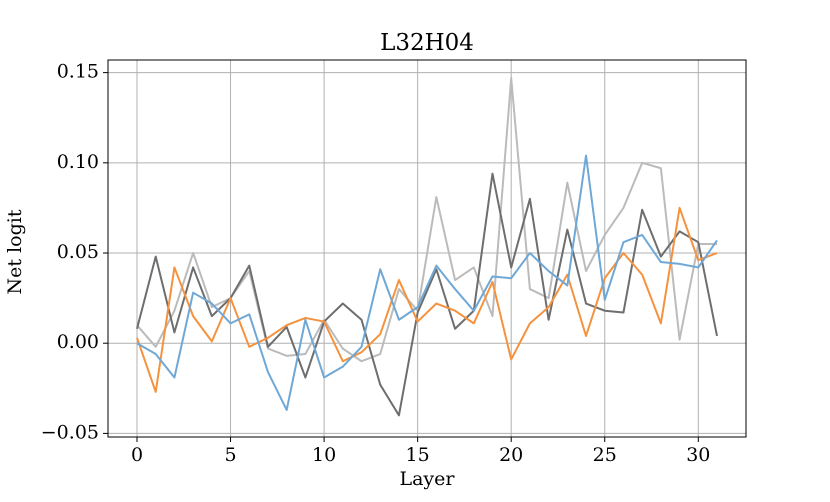 This screenshot has width=830, height=502. Describe the element at coordinates (427, 43) in the screenshot. I see `chart-title: L32H04` at that location.